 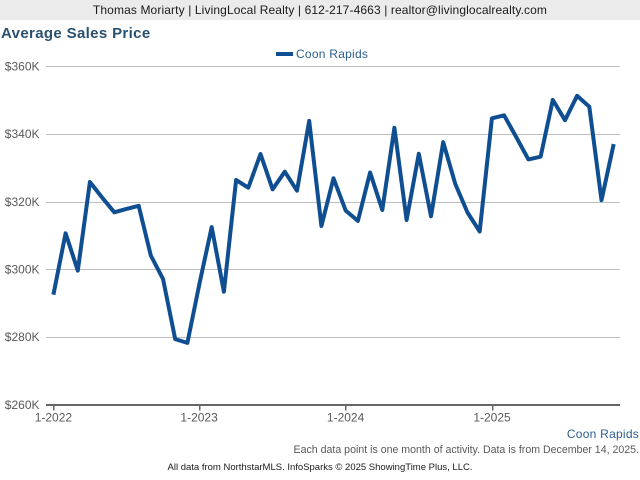 What do you see at coordinates (22, 67) in the screenshot?
I see `svg-text: $360K` at bounding box center [22, 67].